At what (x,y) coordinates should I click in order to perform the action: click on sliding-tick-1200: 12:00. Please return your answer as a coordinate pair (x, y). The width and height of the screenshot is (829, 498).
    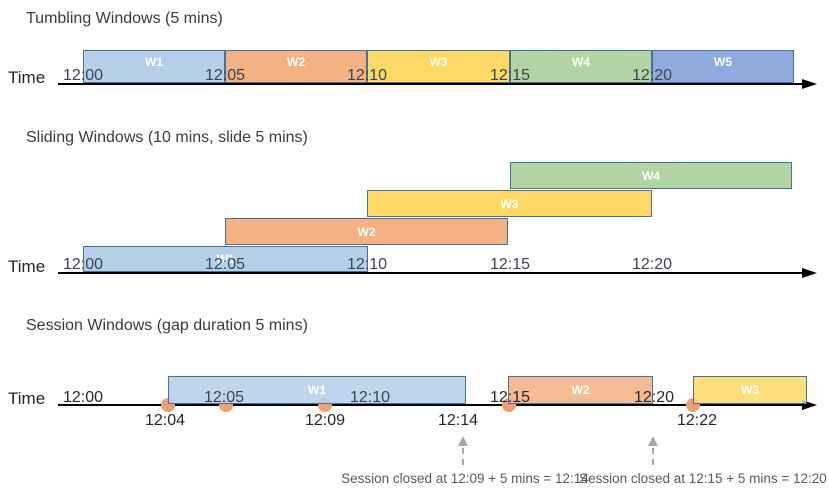
    Looking at the image, I should click on (83, 264).